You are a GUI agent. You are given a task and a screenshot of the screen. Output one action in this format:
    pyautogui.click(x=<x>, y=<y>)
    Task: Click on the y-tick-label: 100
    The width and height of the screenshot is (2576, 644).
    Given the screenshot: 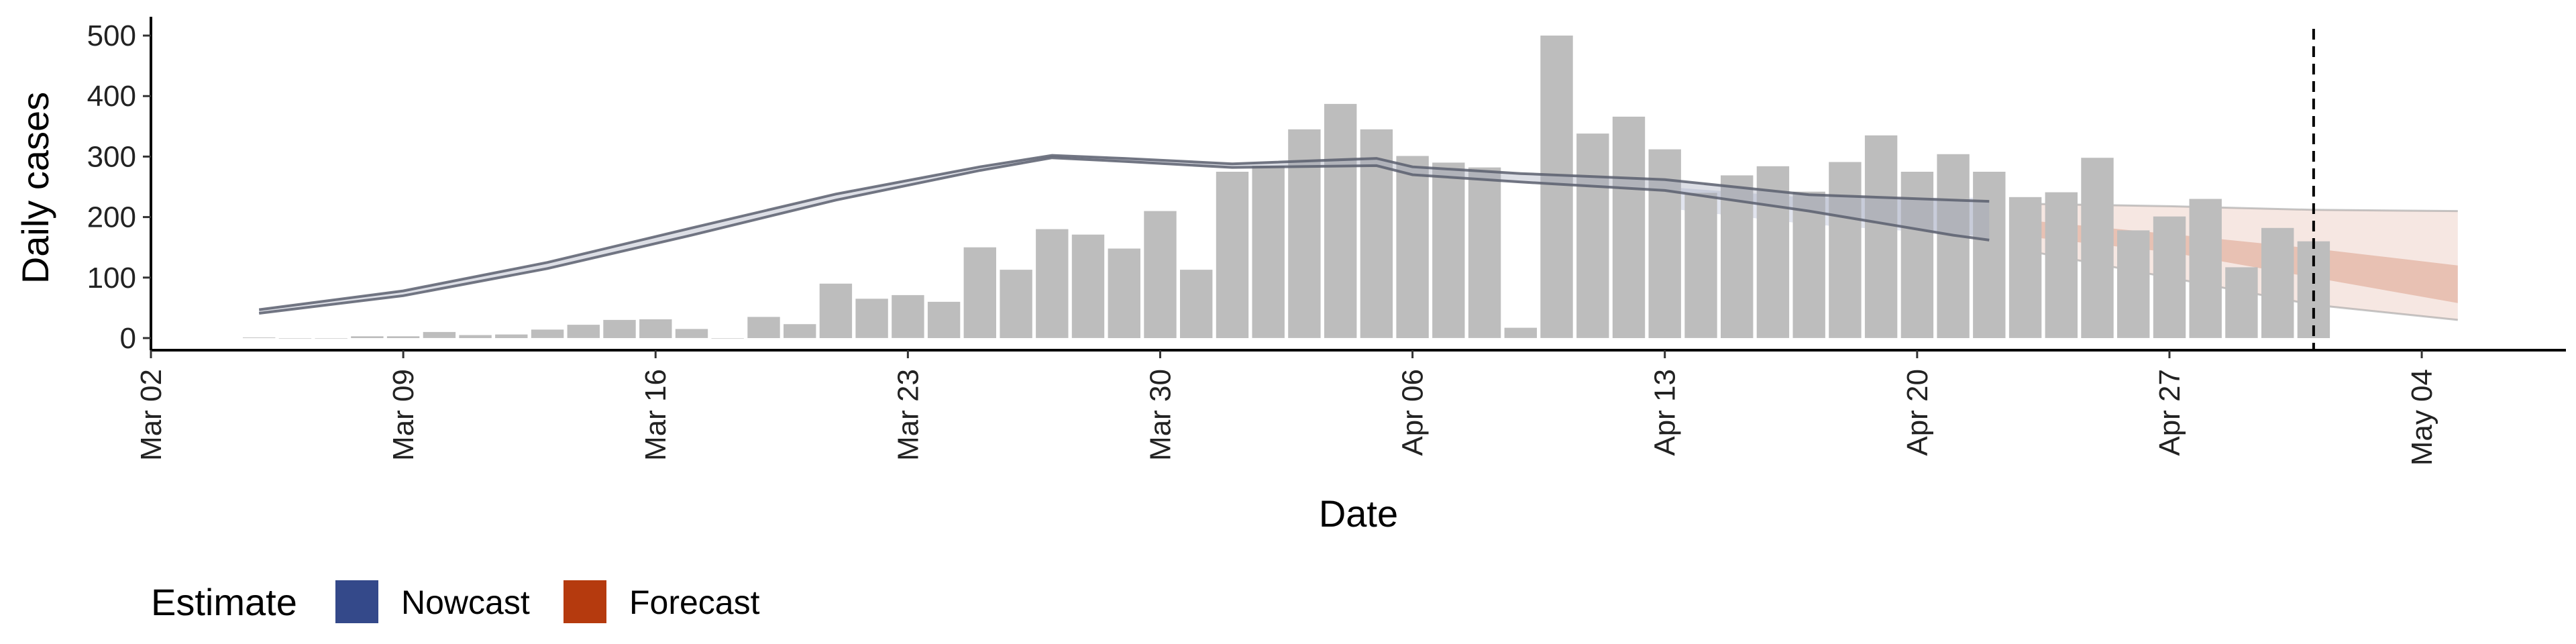 What is the action you would take?
    pyautogui.click(x=111, y=278)
    